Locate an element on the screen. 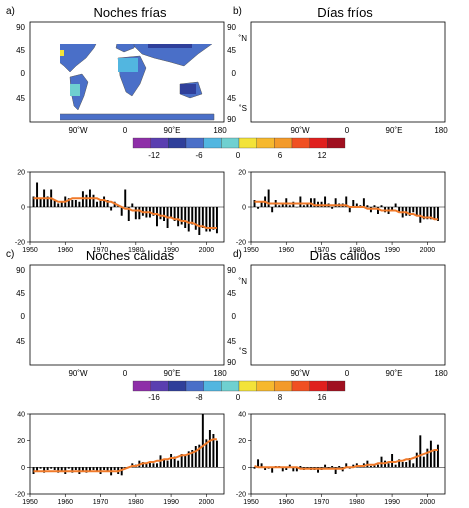 The image size is (469, 508). xtick-label-1-1950: 1950 is located at coordinates (251, 250).